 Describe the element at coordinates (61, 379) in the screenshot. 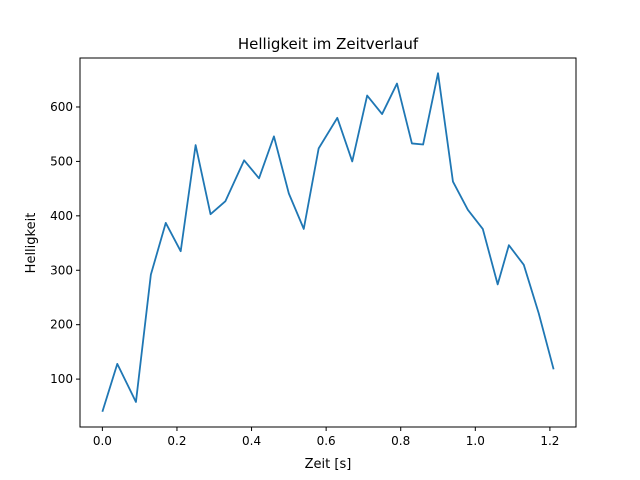

I see `y-tick-label: 100` at that location.